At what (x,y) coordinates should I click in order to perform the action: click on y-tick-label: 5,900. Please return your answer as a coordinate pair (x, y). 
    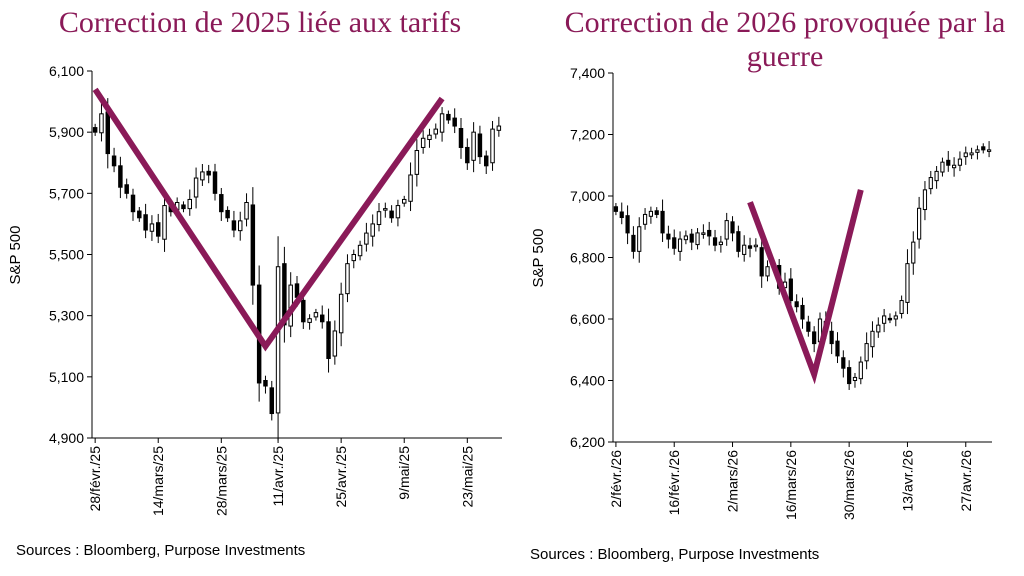
    Looking at the image, I should click on (66, 132).